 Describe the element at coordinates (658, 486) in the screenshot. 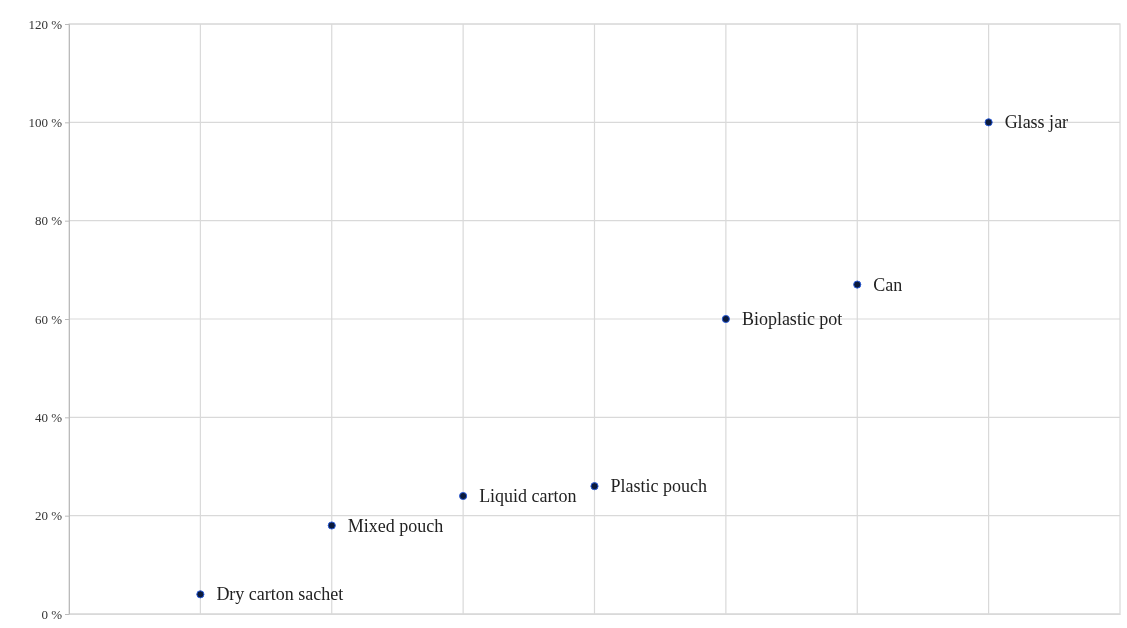

I see `data-label: Plastic pouch` at that location.